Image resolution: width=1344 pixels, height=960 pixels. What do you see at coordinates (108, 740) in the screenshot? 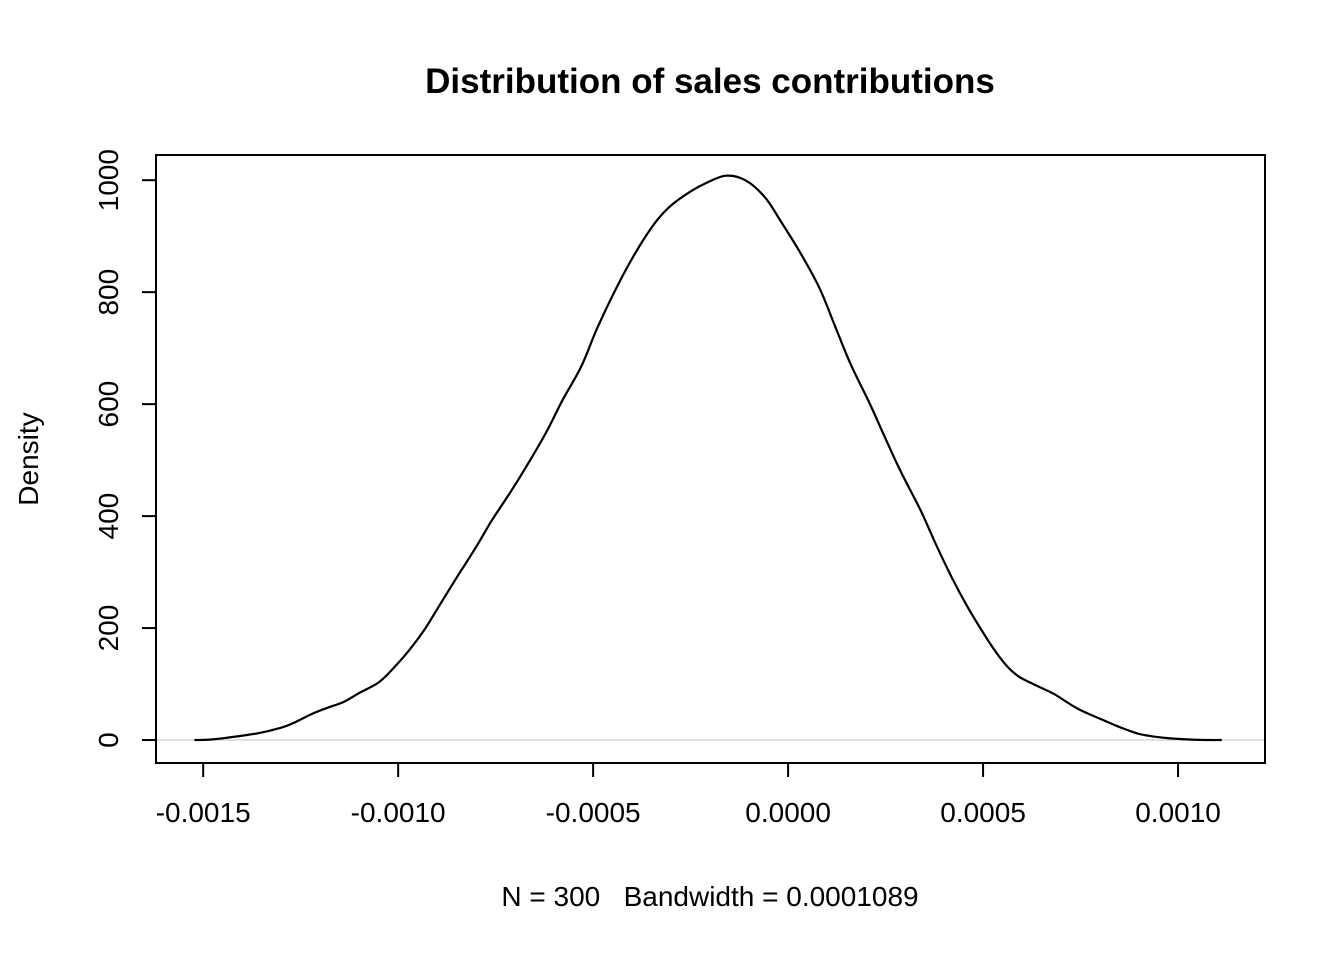
I see `y-tick-label: 0` at bounding box center [108, 740].